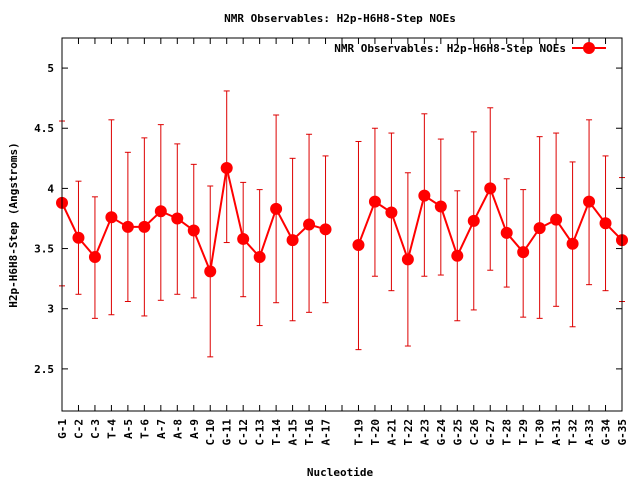 This screenshot has height=480, width=640. I want to click on x-tick-label: G-27, so click(490, 432).